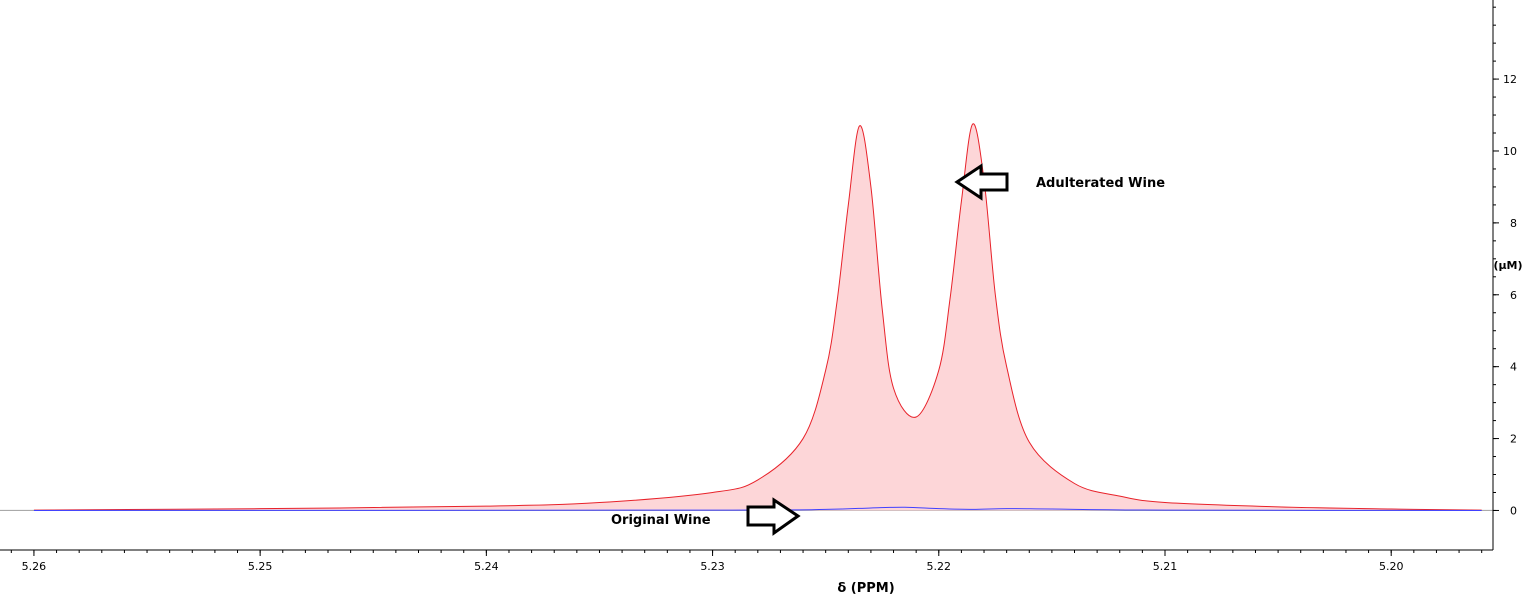  I want to click on series-1-line, so click(757, 508).